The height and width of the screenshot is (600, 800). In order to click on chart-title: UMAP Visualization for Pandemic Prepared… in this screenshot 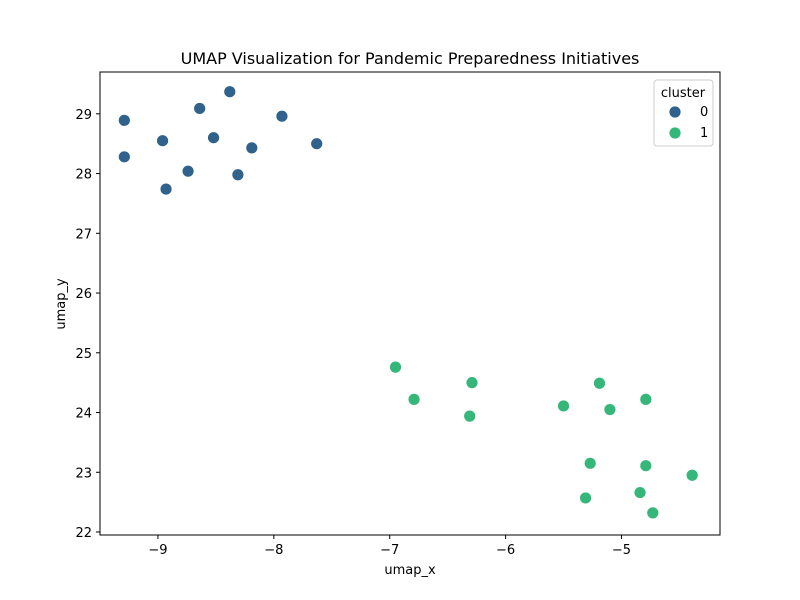, I will do `click(410, 58)`.